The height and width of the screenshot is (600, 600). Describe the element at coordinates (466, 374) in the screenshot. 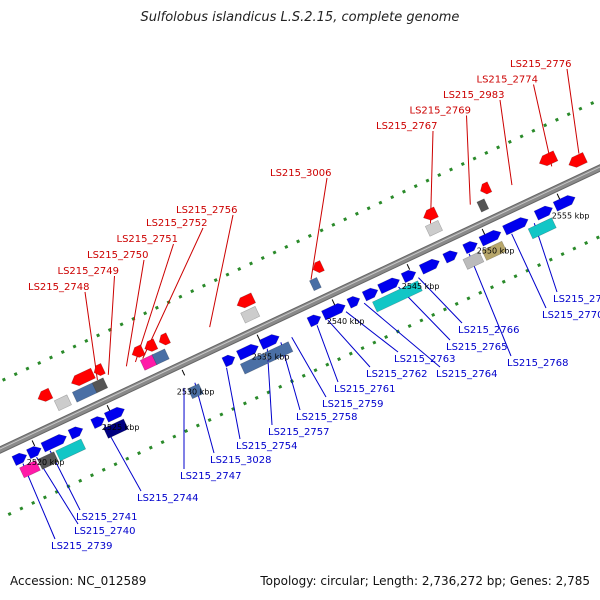

I see `forward-gene-label: LS215_2764` at that location.